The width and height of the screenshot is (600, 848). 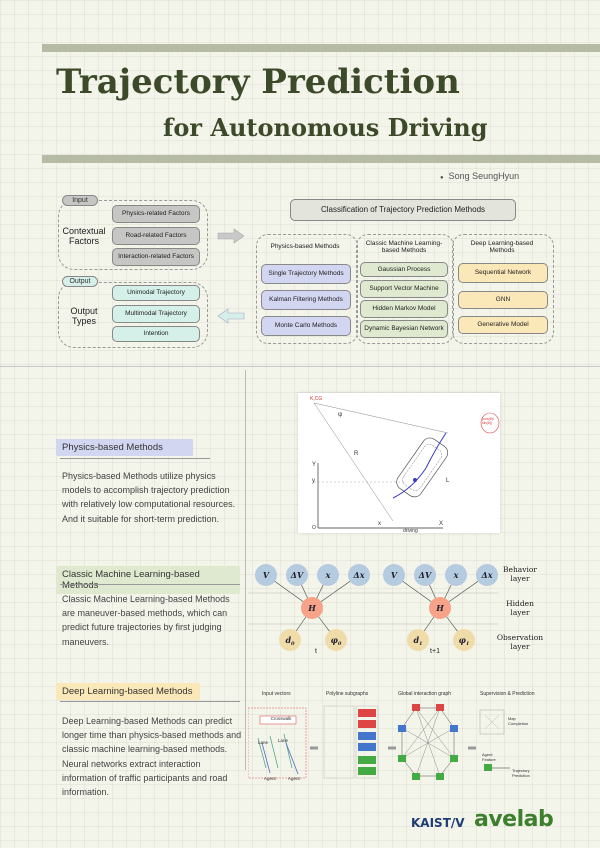 I want to click on crosswalk-label: Crosswalk, so click(x=281, y=718).